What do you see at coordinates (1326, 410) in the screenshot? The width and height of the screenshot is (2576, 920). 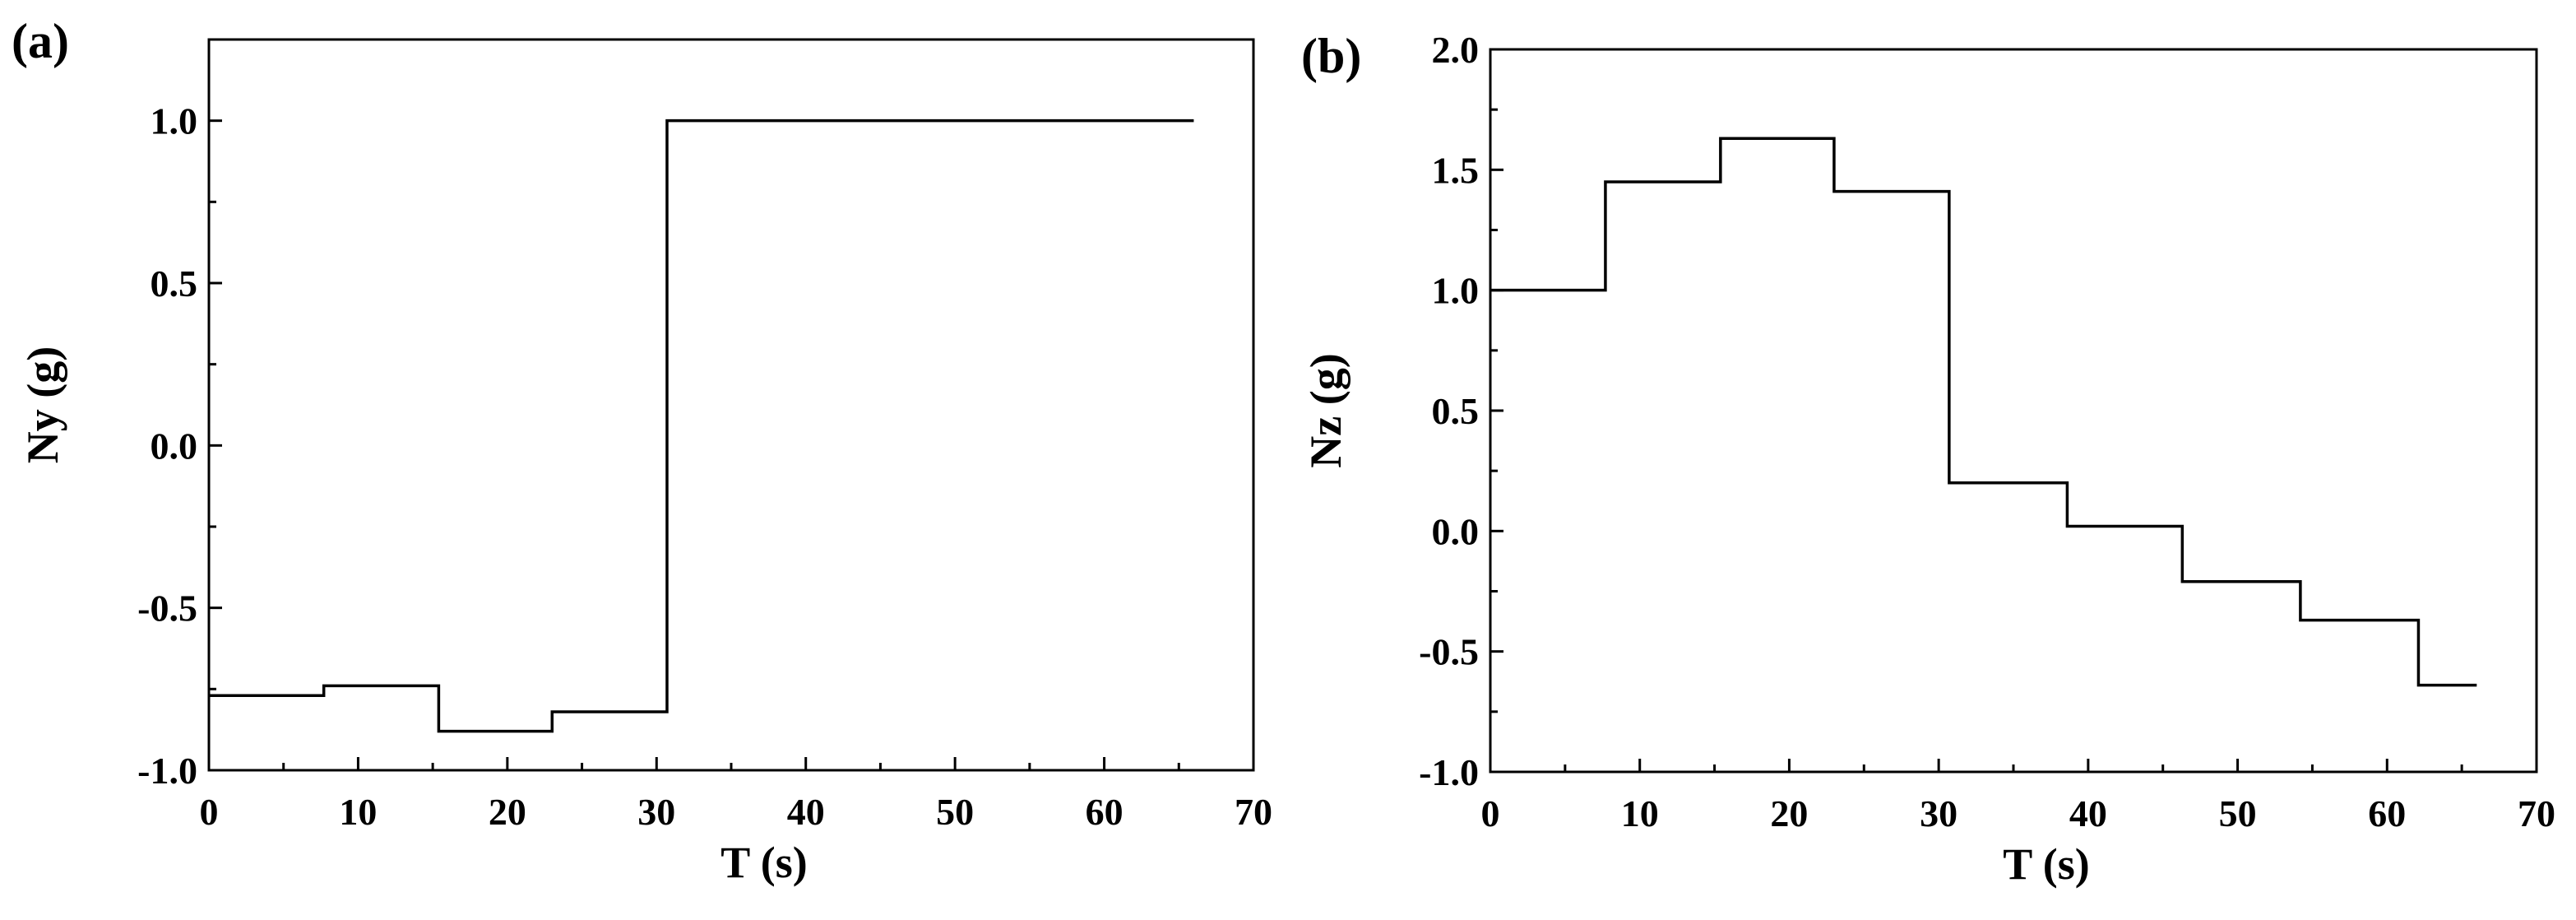 I see `y-axis-title: Nz (g)` at bounding box center [1326, 410].